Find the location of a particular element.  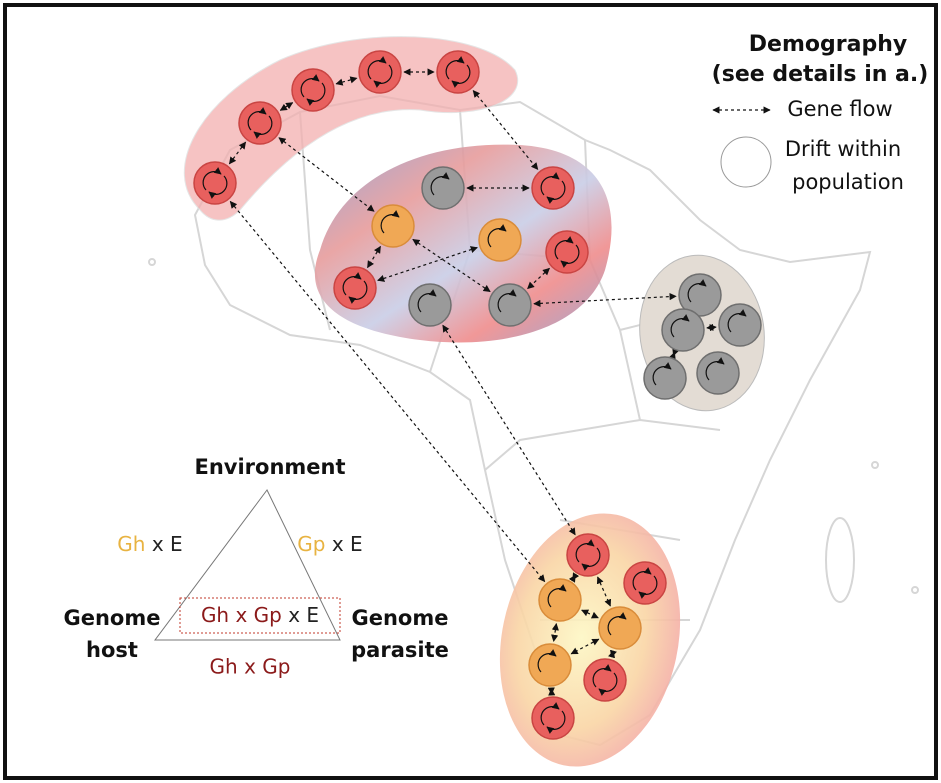

host-label: Genome is located at coordinates (112, 618).